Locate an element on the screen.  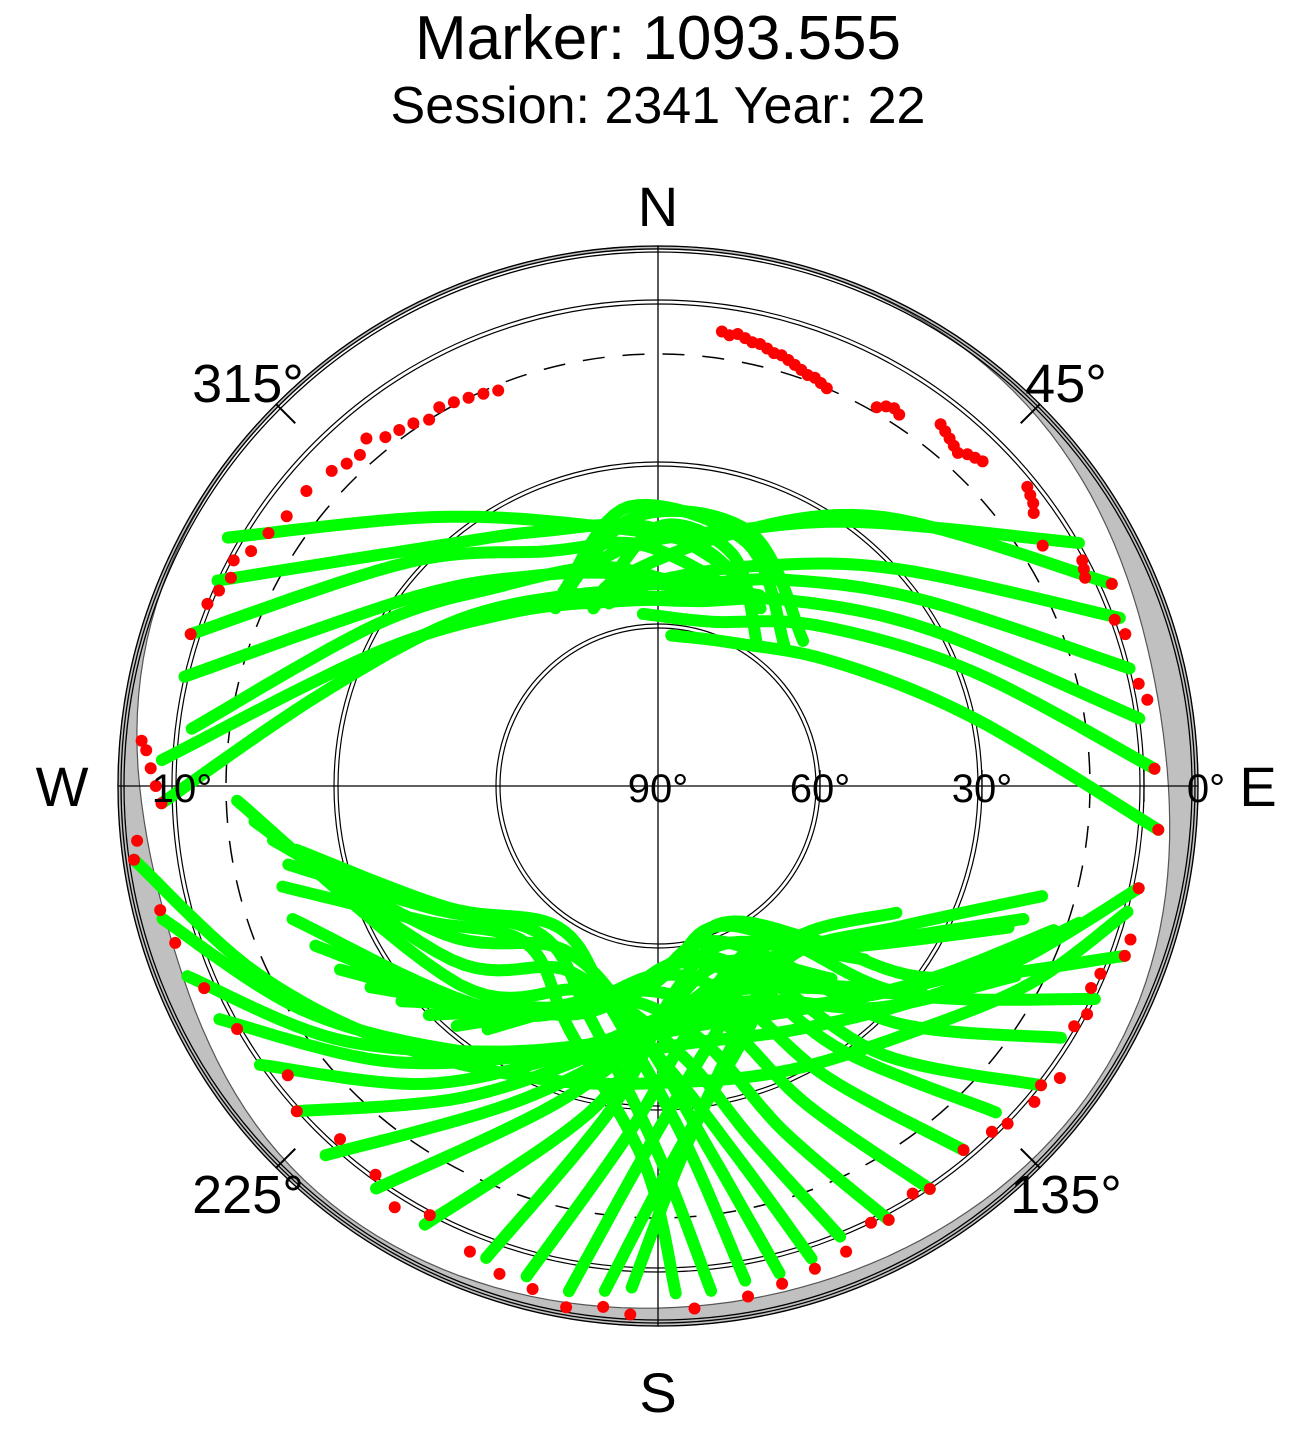
chart-title: Marker: 1093.555 is located at coordinates (658, 38).